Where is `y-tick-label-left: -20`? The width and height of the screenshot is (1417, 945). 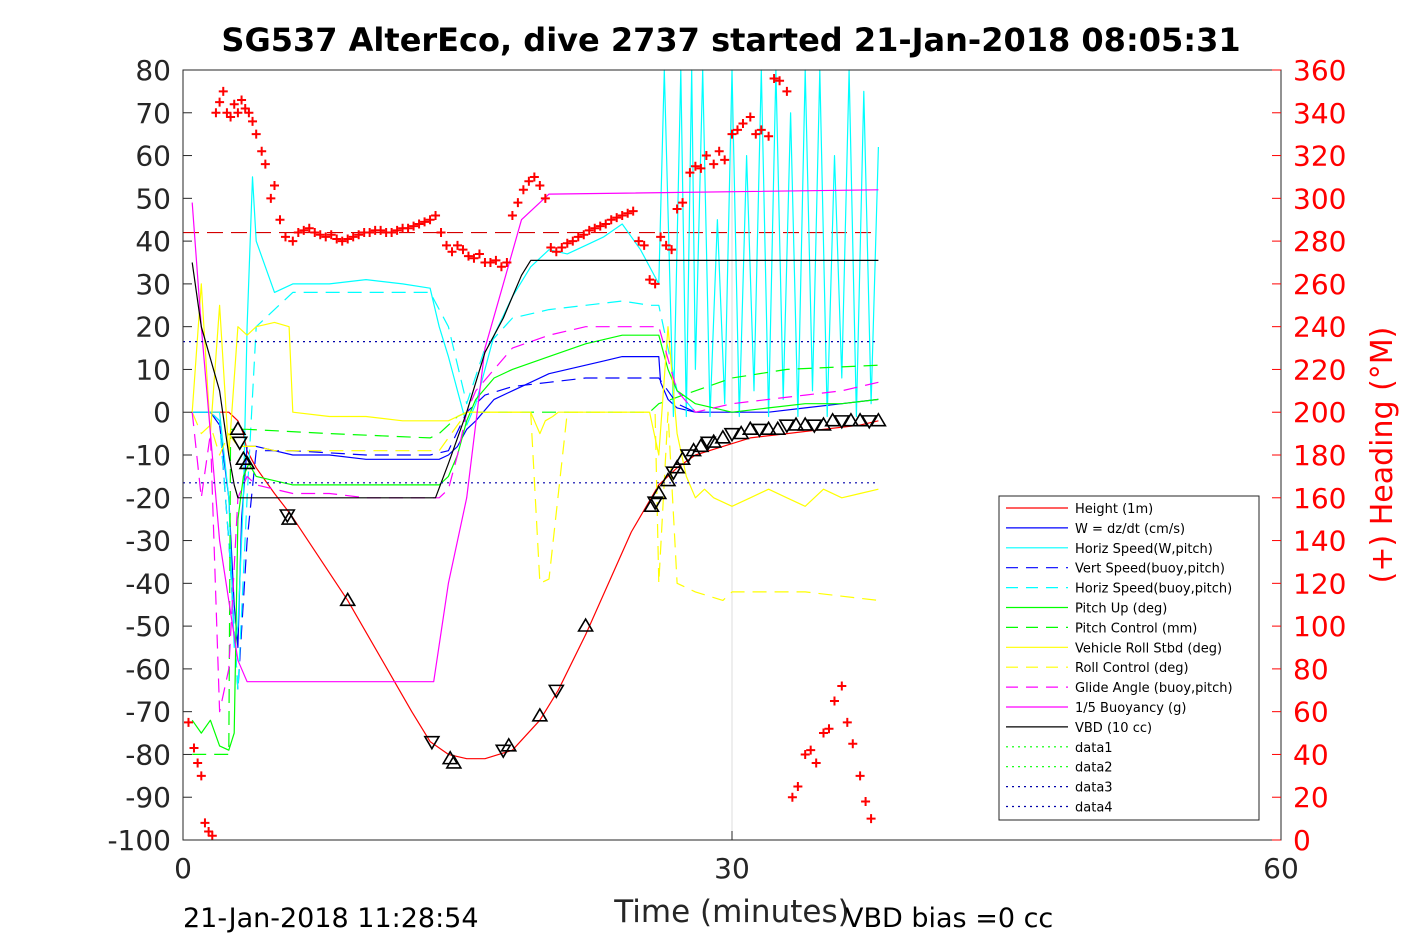
y-tick-label-left: -20 is located at coordinates (148, 498).